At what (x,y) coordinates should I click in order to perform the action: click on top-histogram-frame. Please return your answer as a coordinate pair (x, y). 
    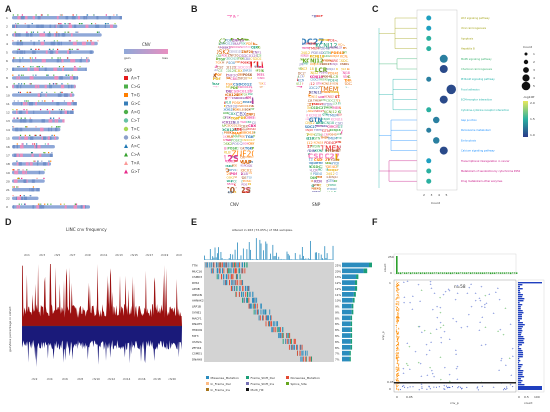
    Looking at the image, I should click on (455, 264).